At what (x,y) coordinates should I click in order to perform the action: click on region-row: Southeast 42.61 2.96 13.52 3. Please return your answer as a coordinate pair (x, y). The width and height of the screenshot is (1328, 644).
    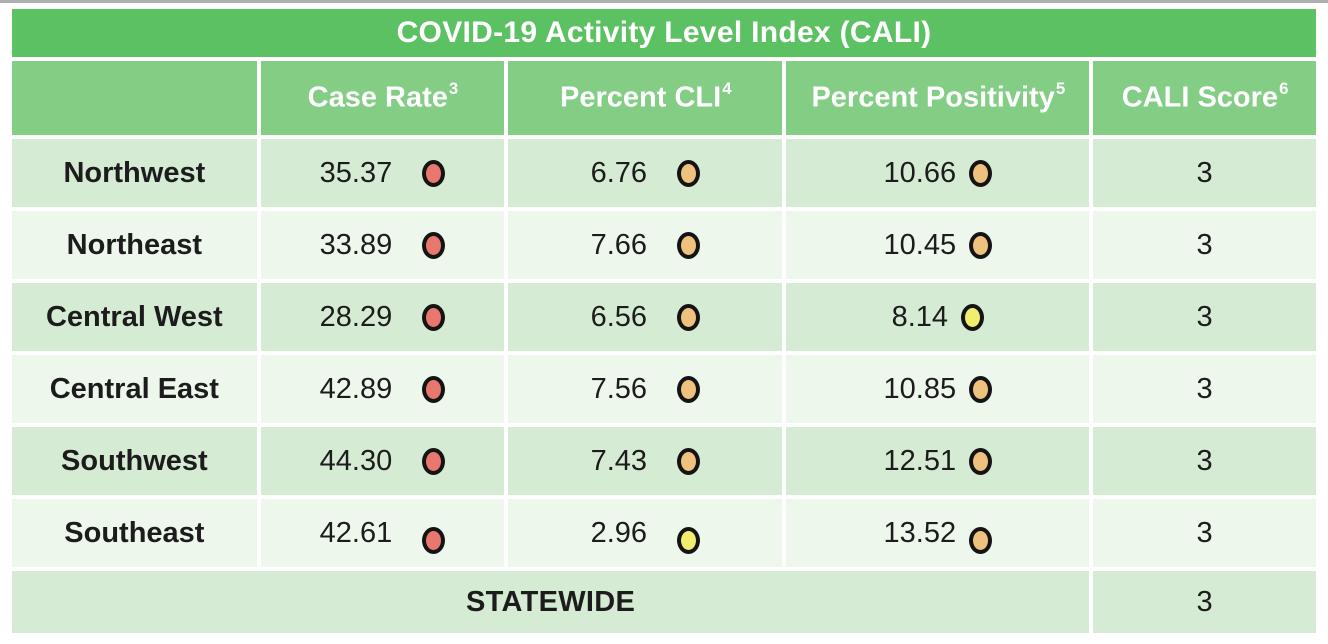
    Looking at the image, I should click on (664, 533).